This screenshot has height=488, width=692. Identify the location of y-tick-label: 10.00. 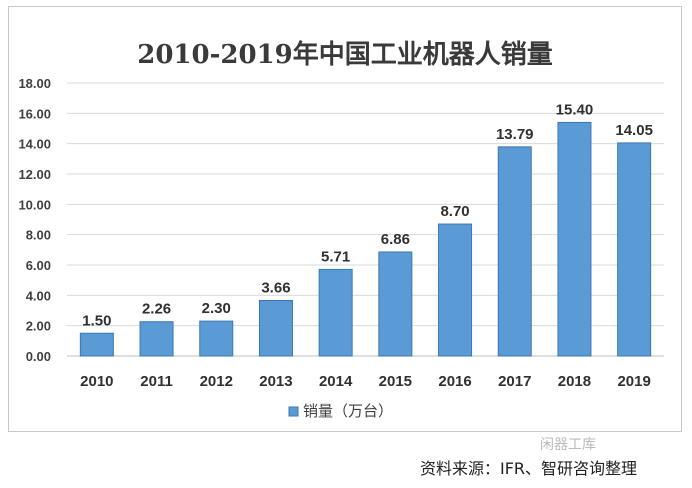
(34, 204).